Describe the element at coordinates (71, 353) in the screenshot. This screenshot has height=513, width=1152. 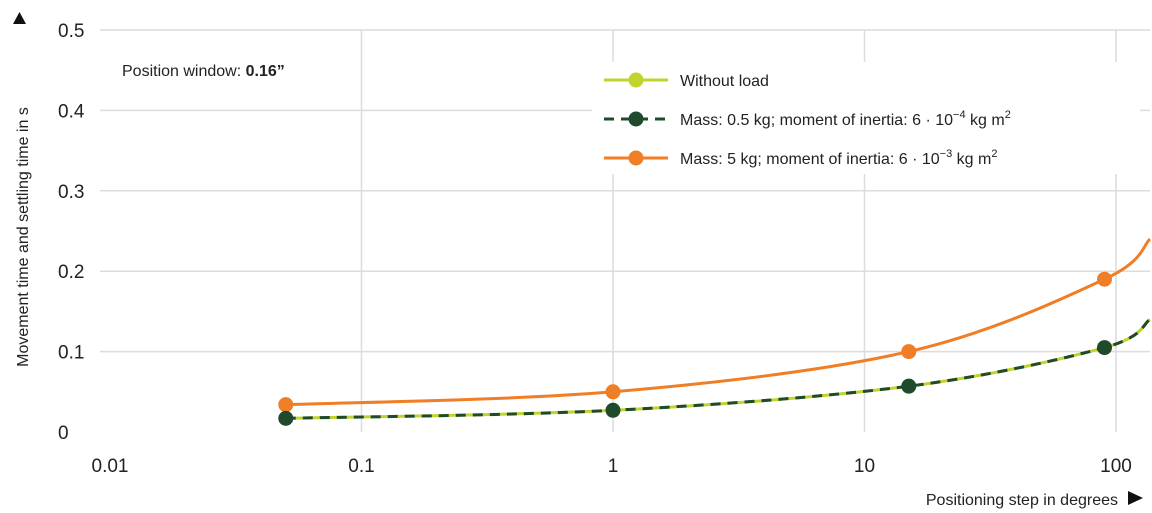
I see `y-tick-label-1: 0.1` at that location.